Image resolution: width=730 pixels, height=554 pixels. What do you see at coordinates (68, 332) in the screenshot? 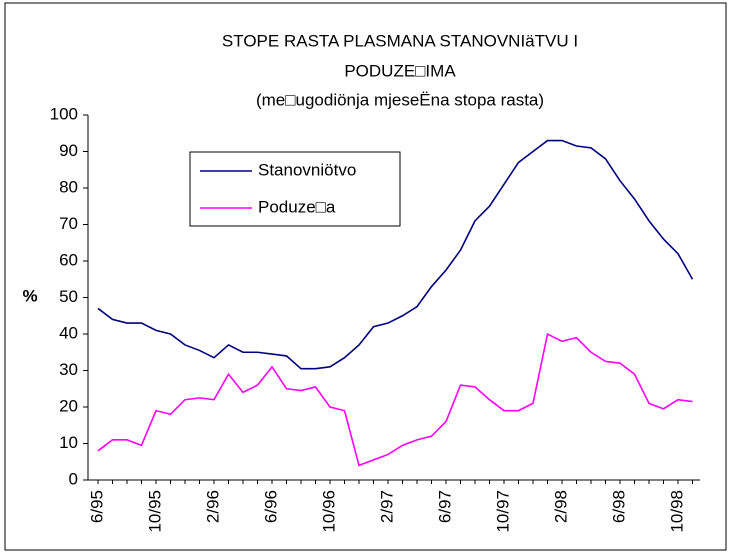
I see `y-tick-label: 40` at bounding box center [68, 332].